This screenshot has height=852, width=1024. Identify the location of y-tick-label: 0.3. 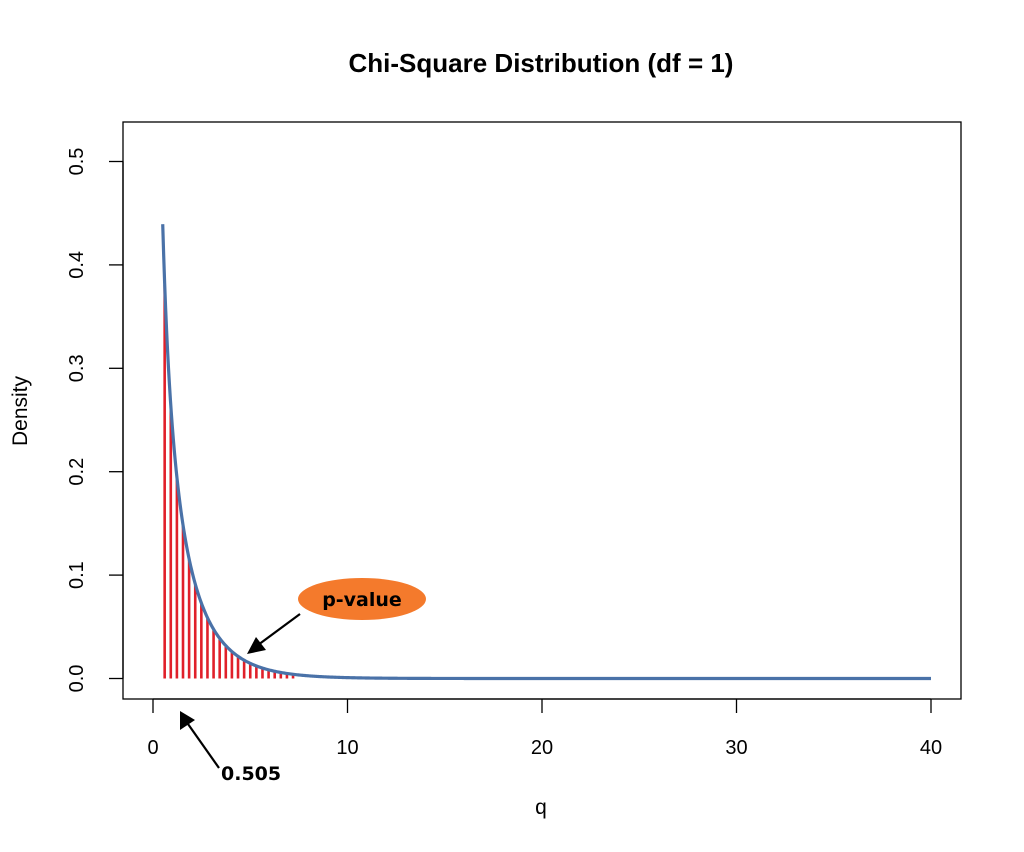
(77, 368).